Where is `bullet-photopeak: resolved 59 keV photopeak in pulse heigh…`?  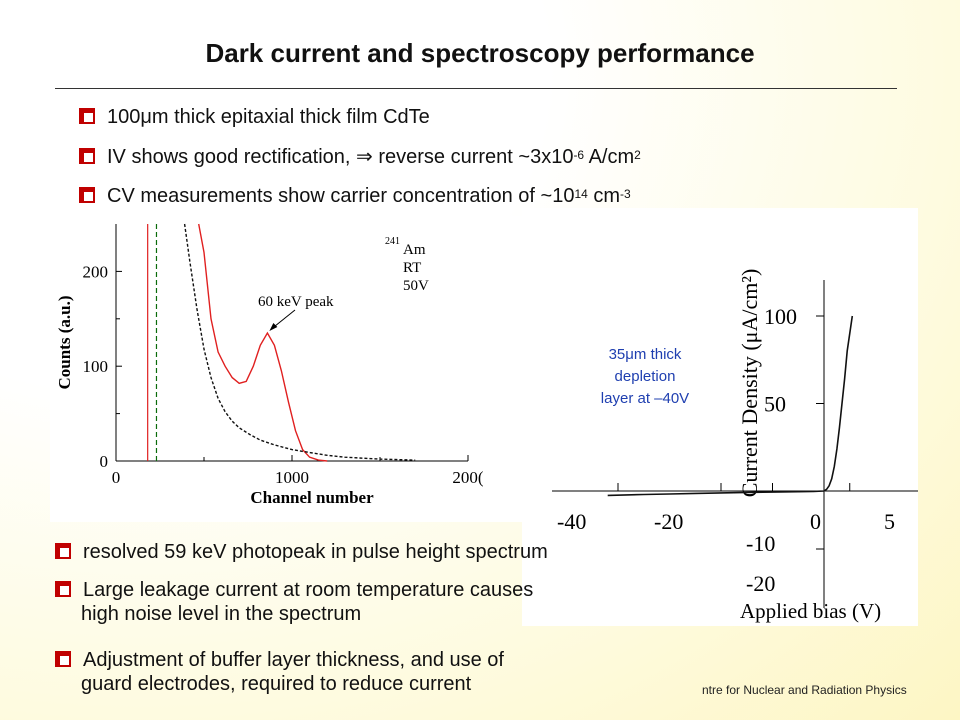
bullet-photopeak: resolved 59 keV photopeak in pulse heigh… is located at coordinates (375, 552).